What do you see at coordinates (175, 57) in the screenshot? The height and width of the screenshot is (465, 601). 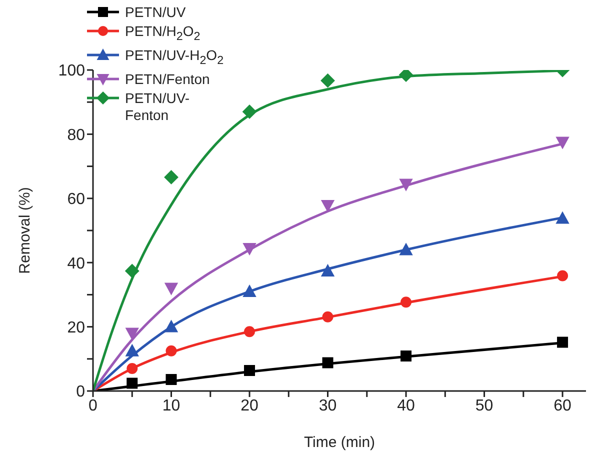 I see `legend-label: PETN/UV-H$_{2}$O$_{2}$` at bounding box center [175, 57].